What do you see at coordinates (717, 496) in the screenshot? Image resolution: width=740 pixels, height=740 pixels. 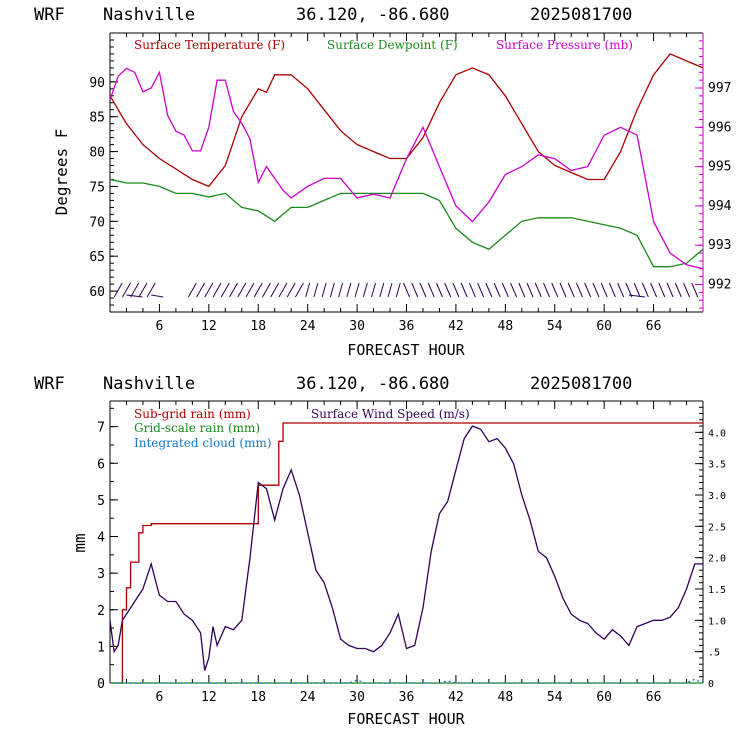 I see `bottom-y2-tick-label: 3.0` at bounding box center [717, 496].